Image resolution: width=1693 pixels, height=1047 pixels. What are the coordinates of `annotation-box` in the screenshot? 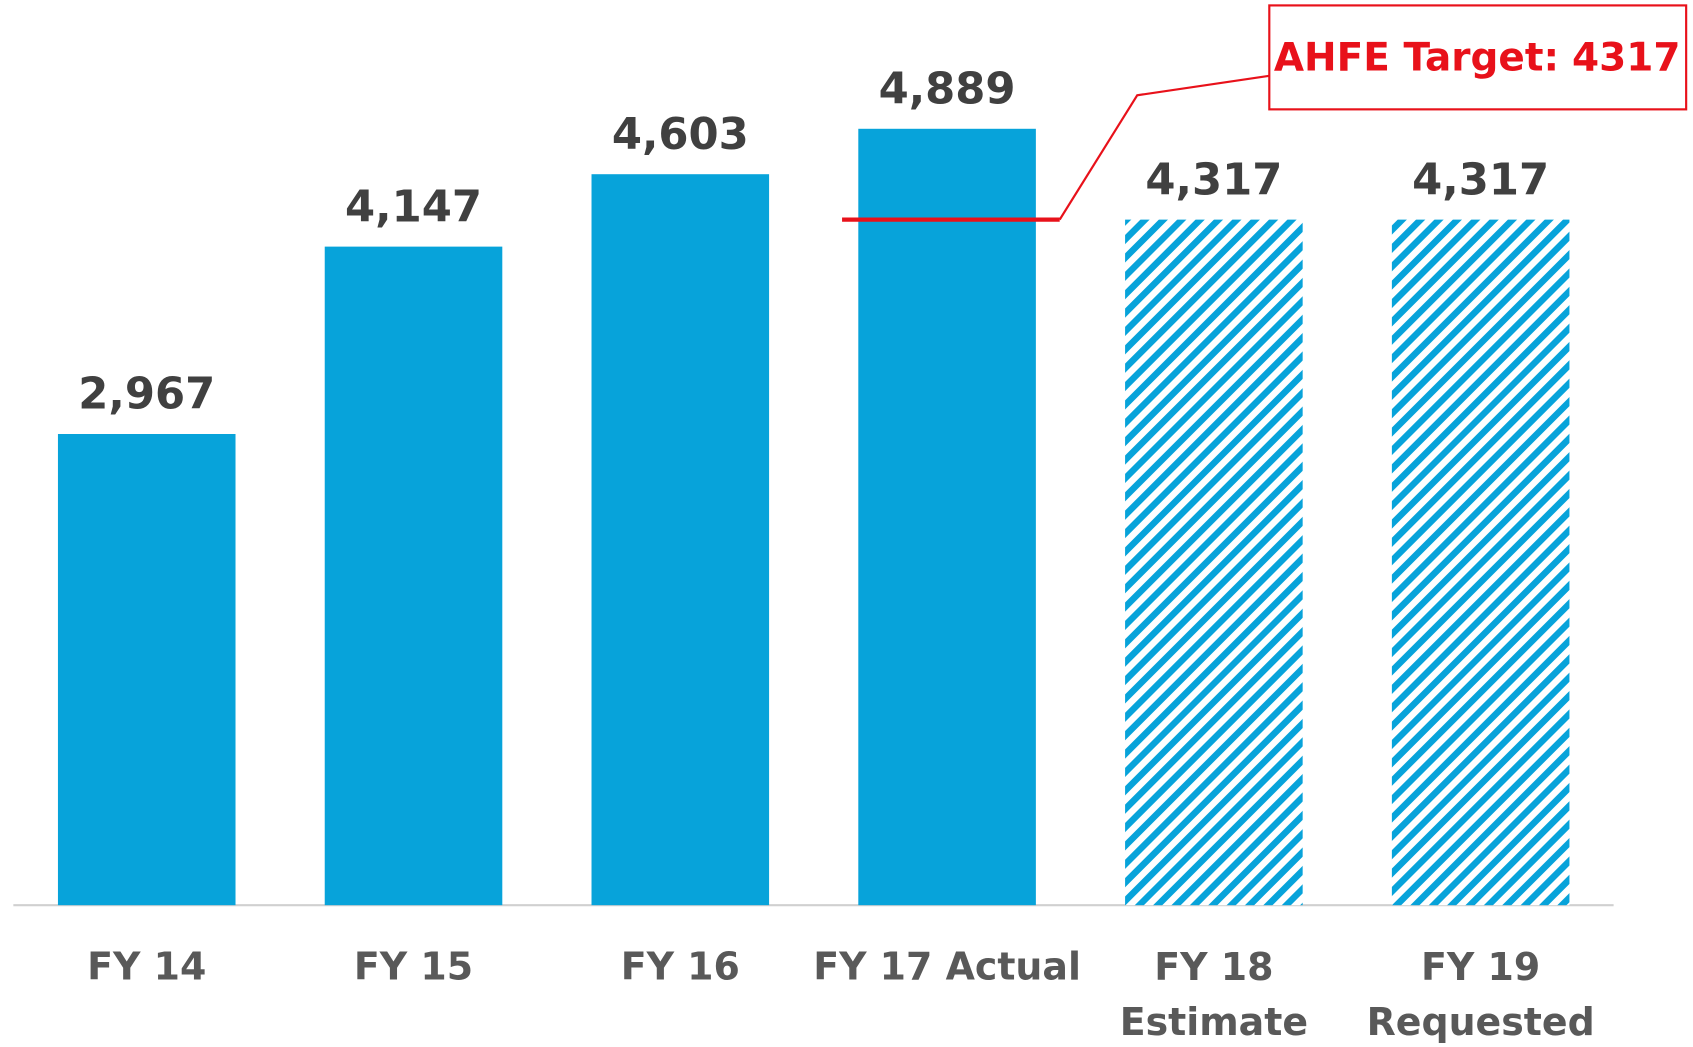 It's located at (1478, 57).